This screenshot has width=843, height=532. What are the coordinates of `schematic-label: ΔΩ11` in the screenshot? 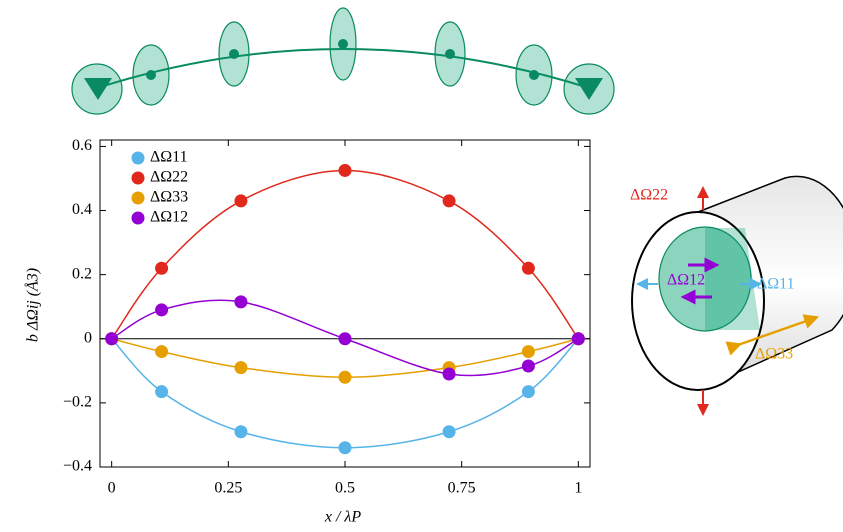 It's located at (776, 284).